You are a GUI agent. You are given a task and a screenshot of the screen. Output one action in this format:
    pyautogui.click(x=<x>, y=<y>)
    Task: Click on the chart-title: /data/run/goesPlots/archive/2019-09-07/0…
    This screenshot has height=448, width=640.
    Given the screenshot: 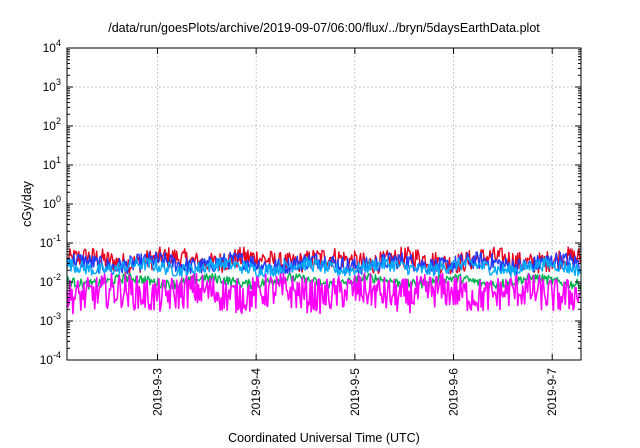 What is the action you would take?
    pyautogui.click(x=324, y=28)
    